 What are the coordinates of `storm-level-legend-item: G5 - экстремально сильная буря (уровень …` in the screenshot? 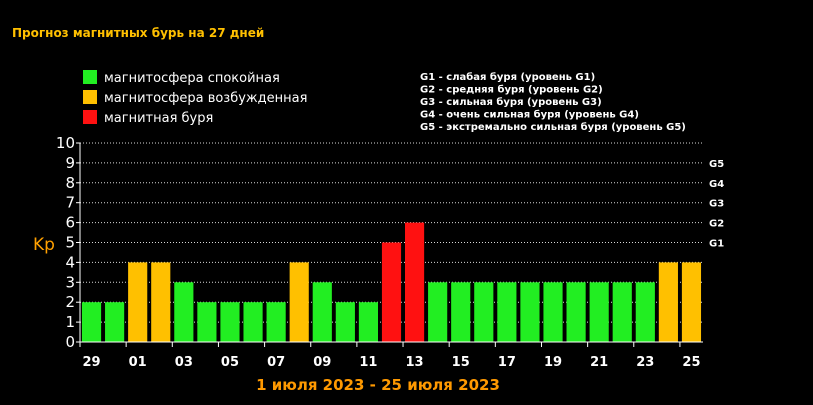 It's located at (553, 127).